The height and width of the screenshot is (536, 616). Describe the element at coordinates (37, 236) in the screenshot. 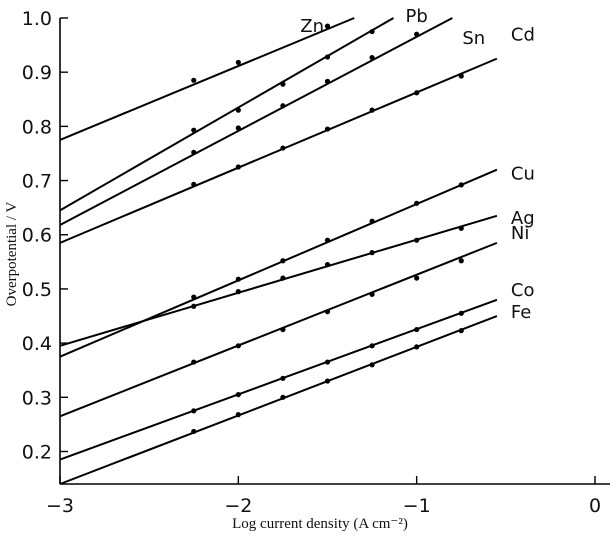

I see `y-tick-label: 0.6` at that location.